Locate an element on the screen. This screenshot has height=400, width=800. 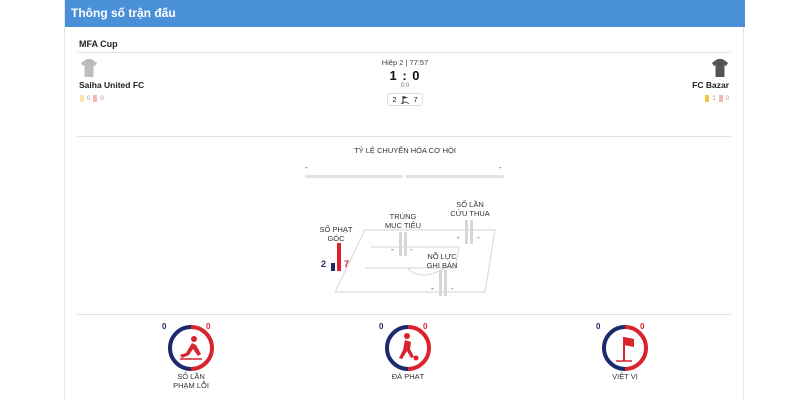
competition-name: MFA Cup is located at coordinates (98, 44).